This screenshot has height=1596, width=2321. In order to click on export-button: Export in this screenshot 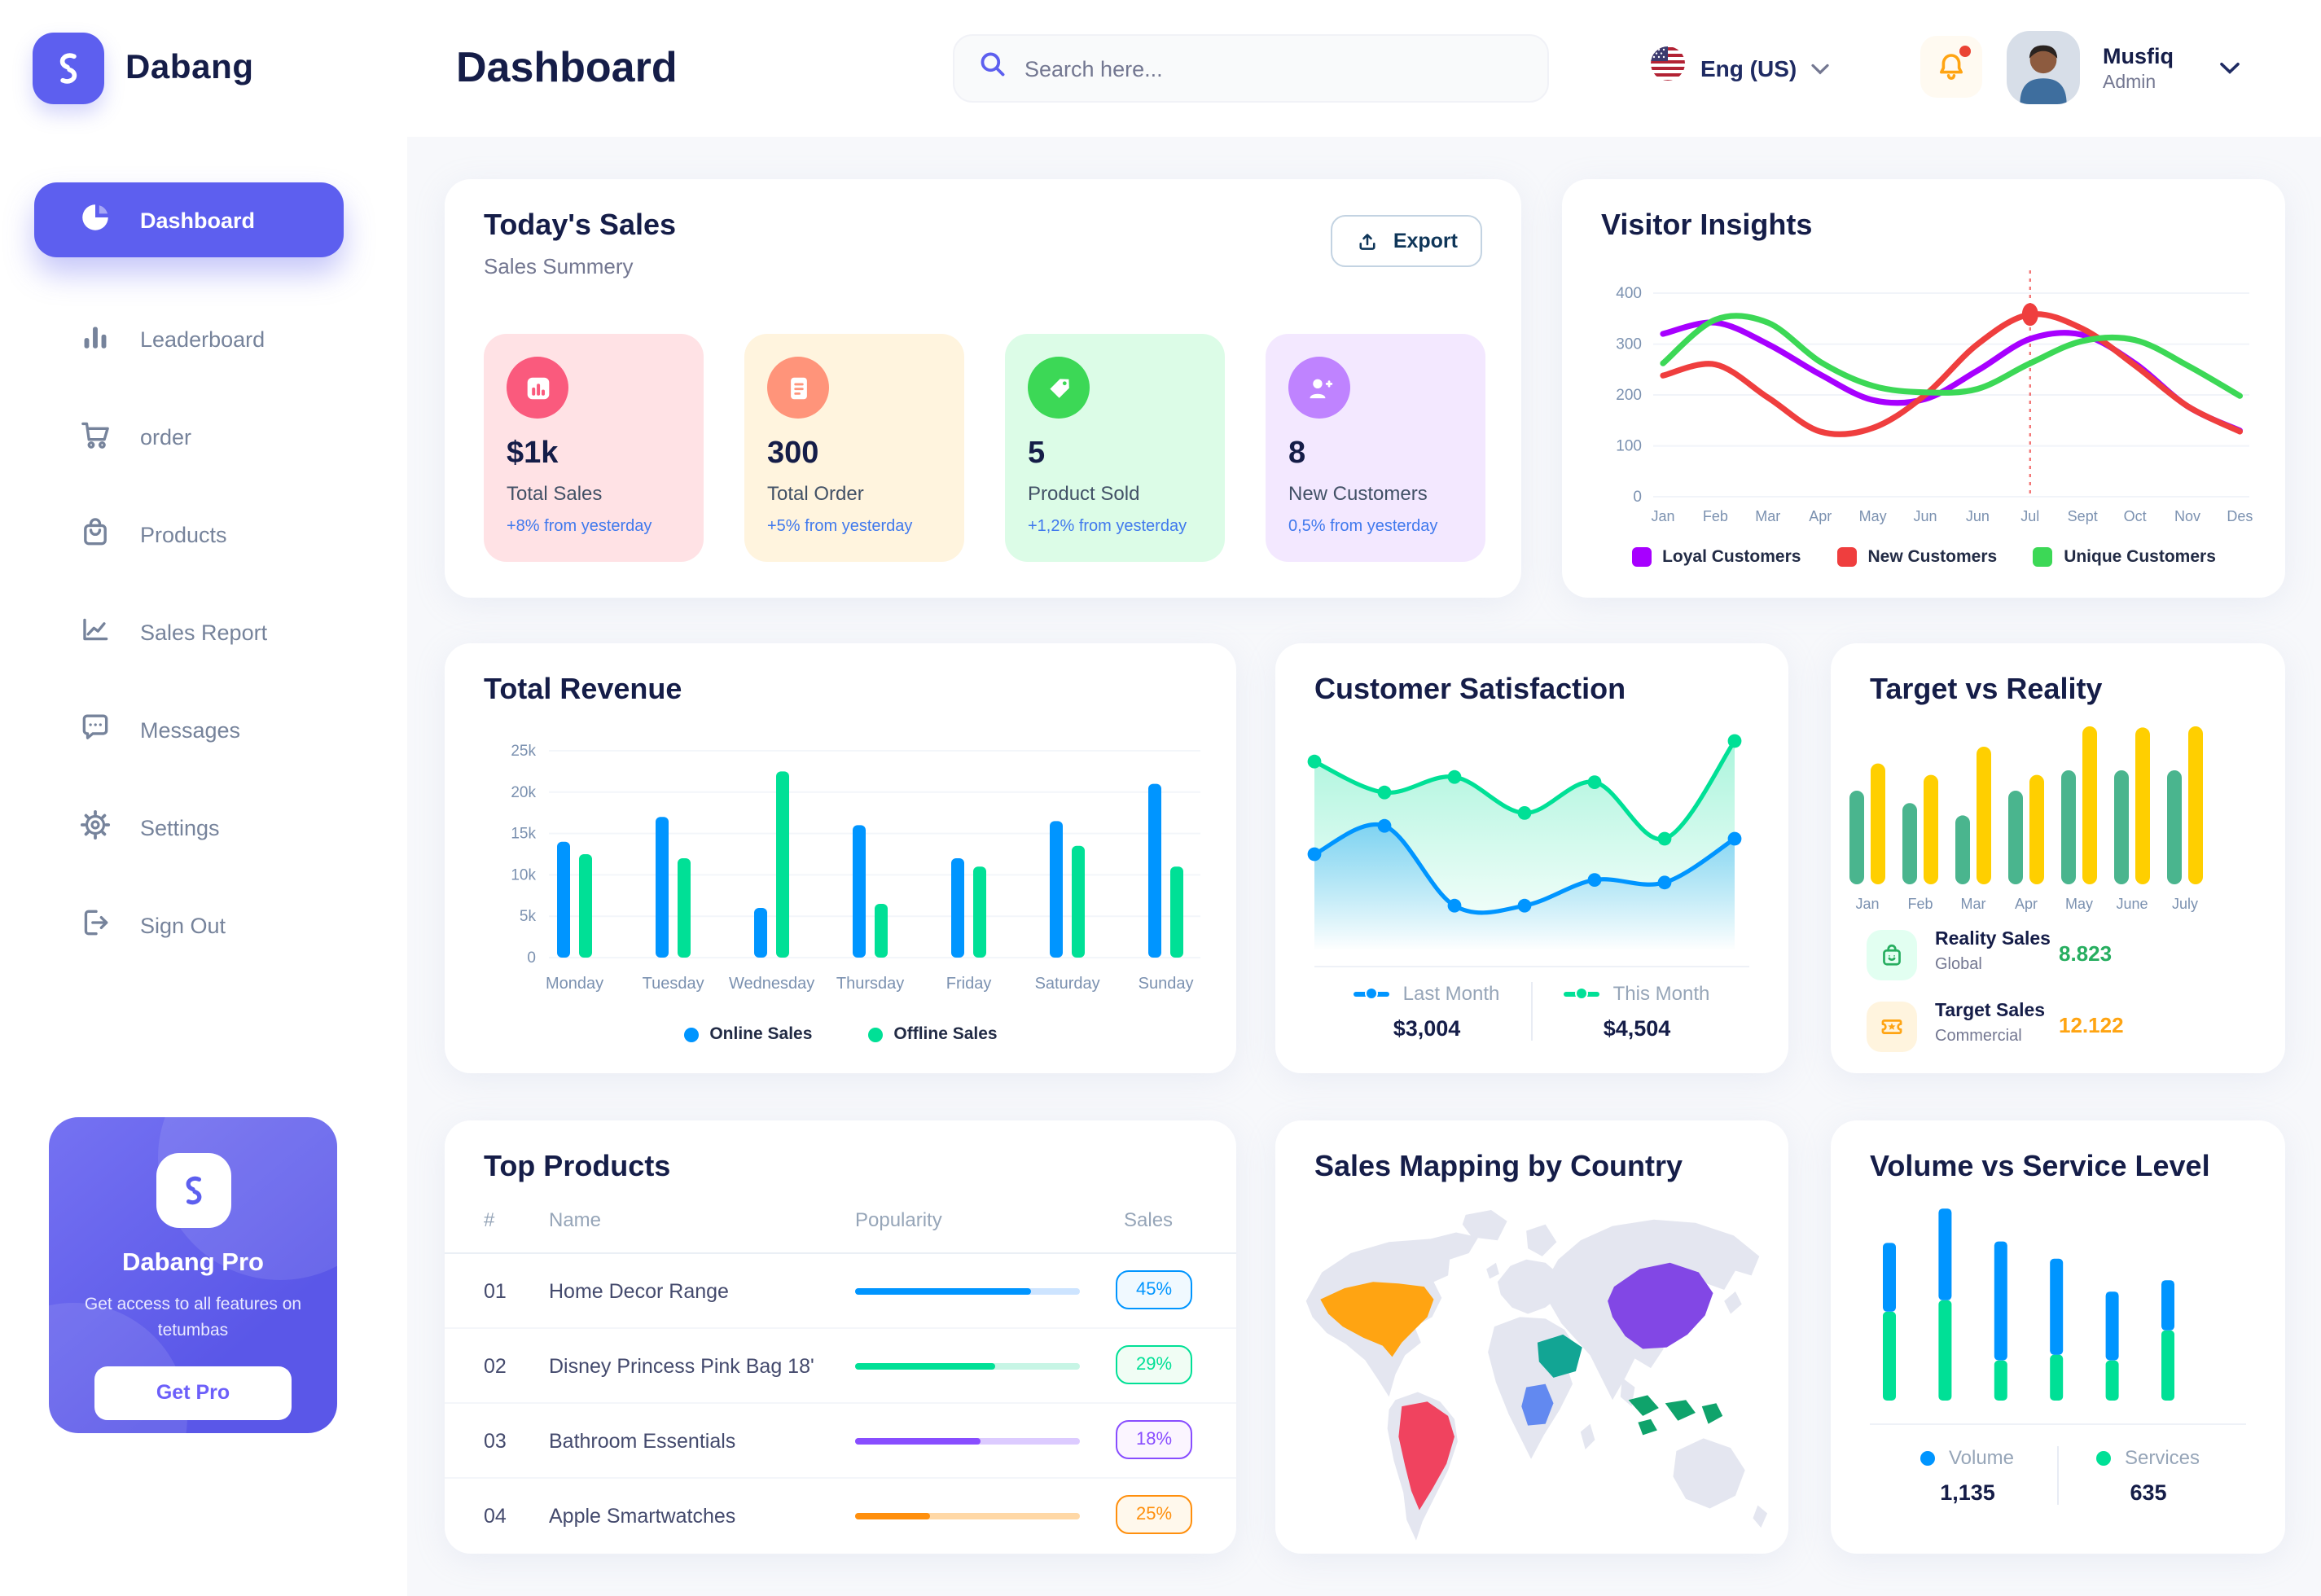, I will do `click(1406, 241)`.